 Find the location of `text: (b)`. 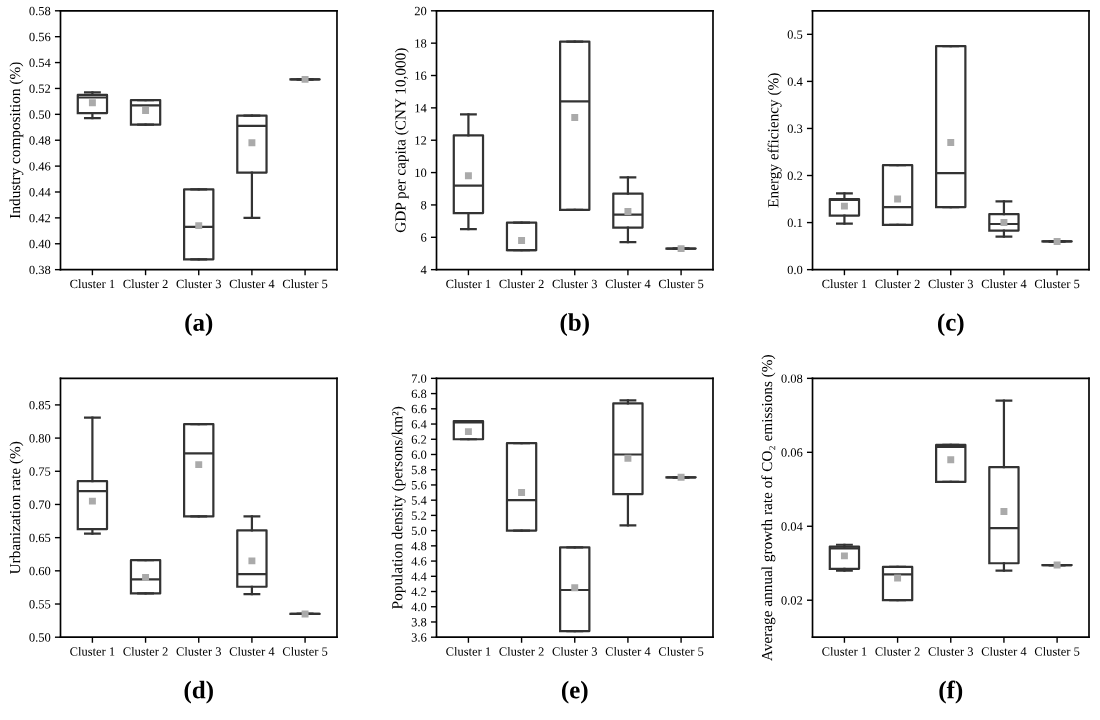

text: (b) is located at coordinates (574, 324).